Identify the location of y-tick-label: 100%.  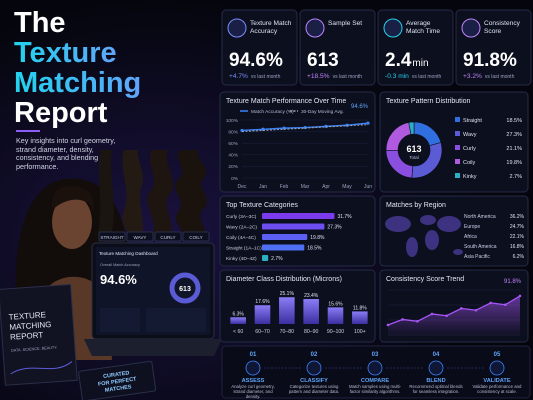
(232, 121).